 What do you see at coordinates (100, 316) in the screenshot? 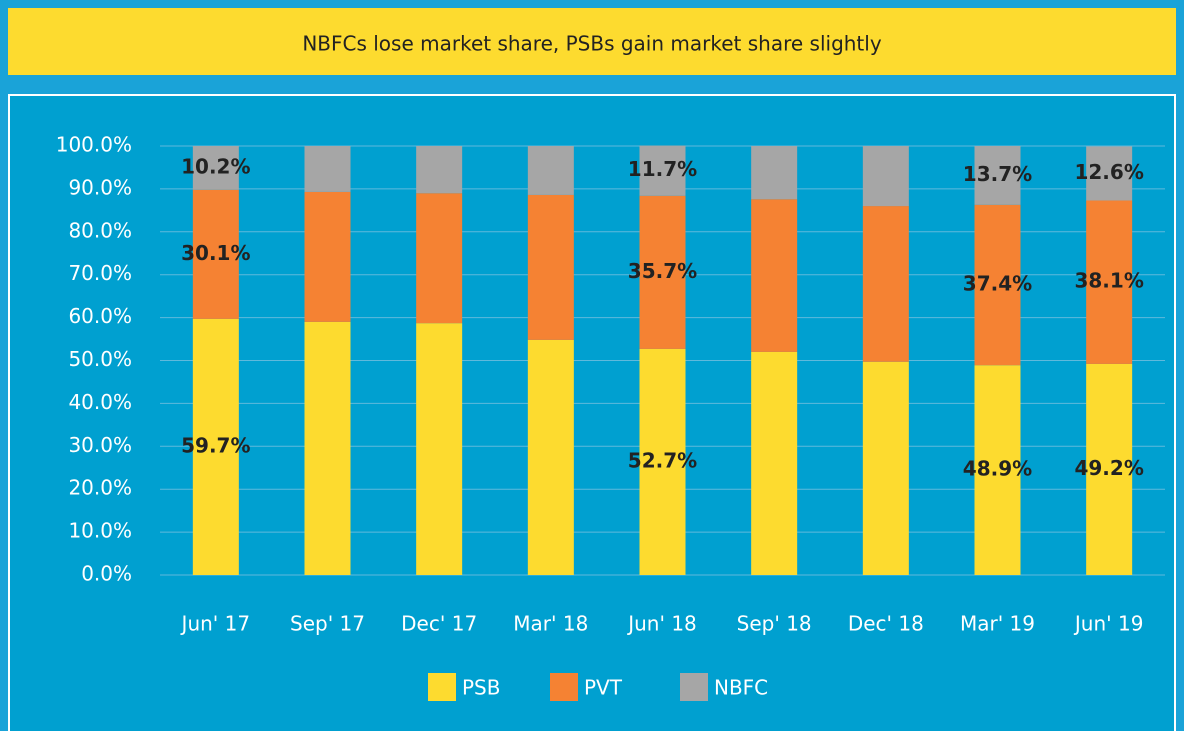
I see `y-tick-label: 60.0%` at bounding box center [100, 316].